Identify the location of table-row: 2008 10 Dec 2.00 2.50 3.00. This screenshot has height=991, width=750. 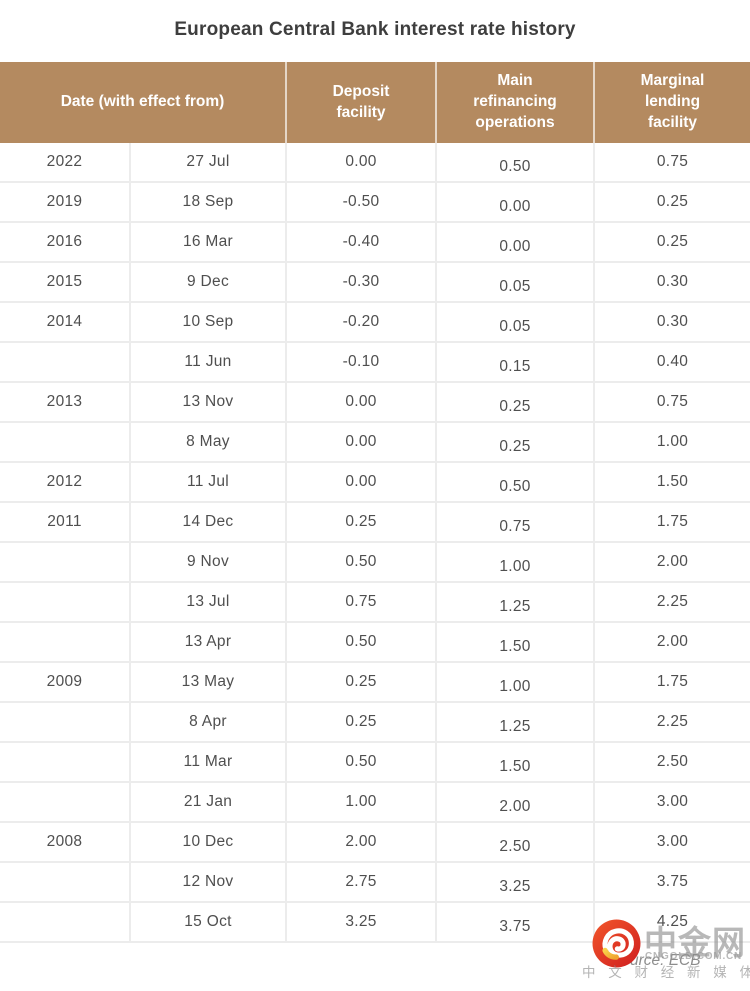
(375, 843).